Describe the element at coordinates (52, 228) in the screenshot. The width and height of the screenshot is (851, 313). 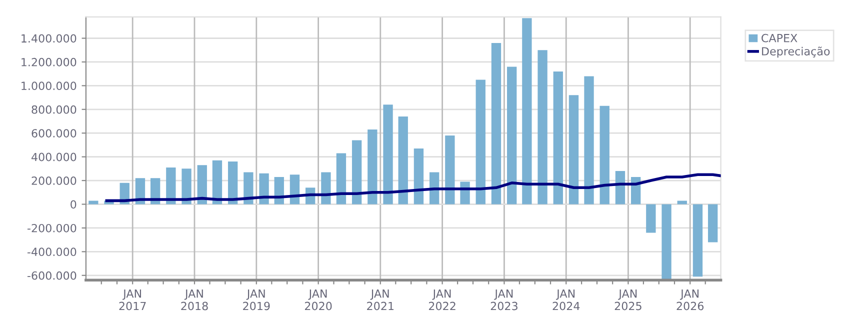
I see `y-tick-label: -200.000` at that location.